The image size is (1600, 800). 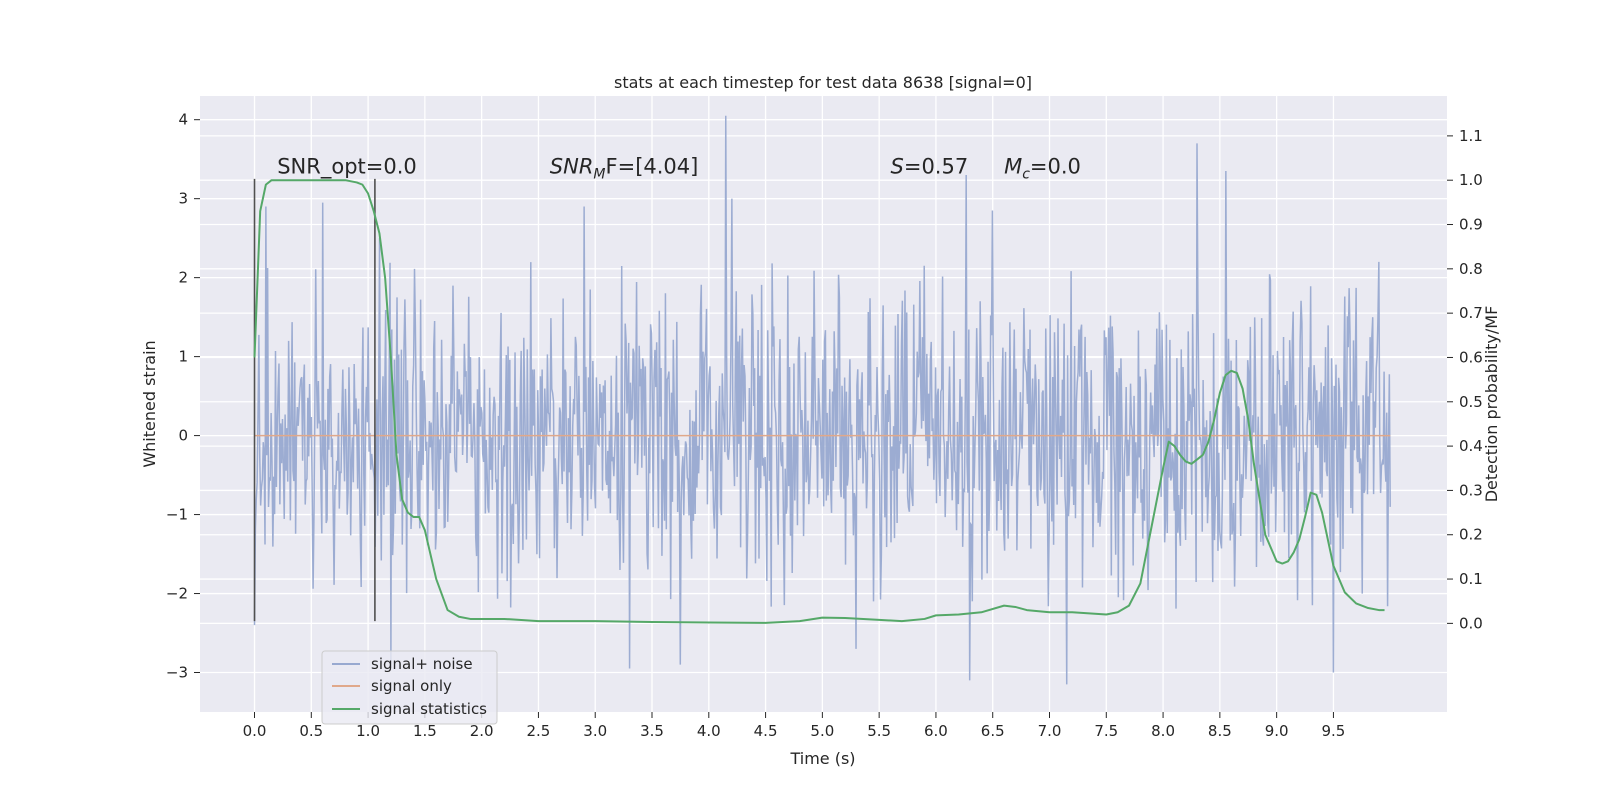 What do you see at coordinates (368, 731) in the screenshot?
I see `x-tick-label: 1.0` at bounding box center [368, 731].